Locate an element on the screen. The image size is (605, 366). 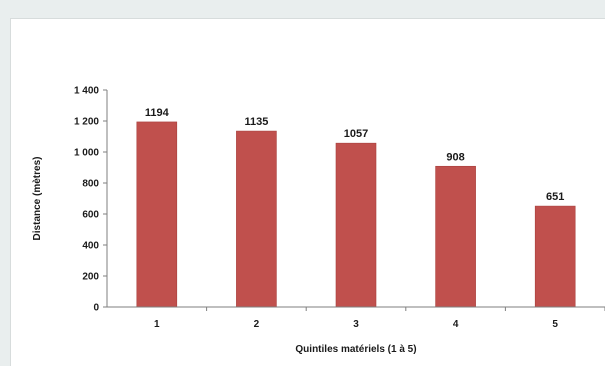
x-tick-label: 2 is located at coordinates (257, 324).